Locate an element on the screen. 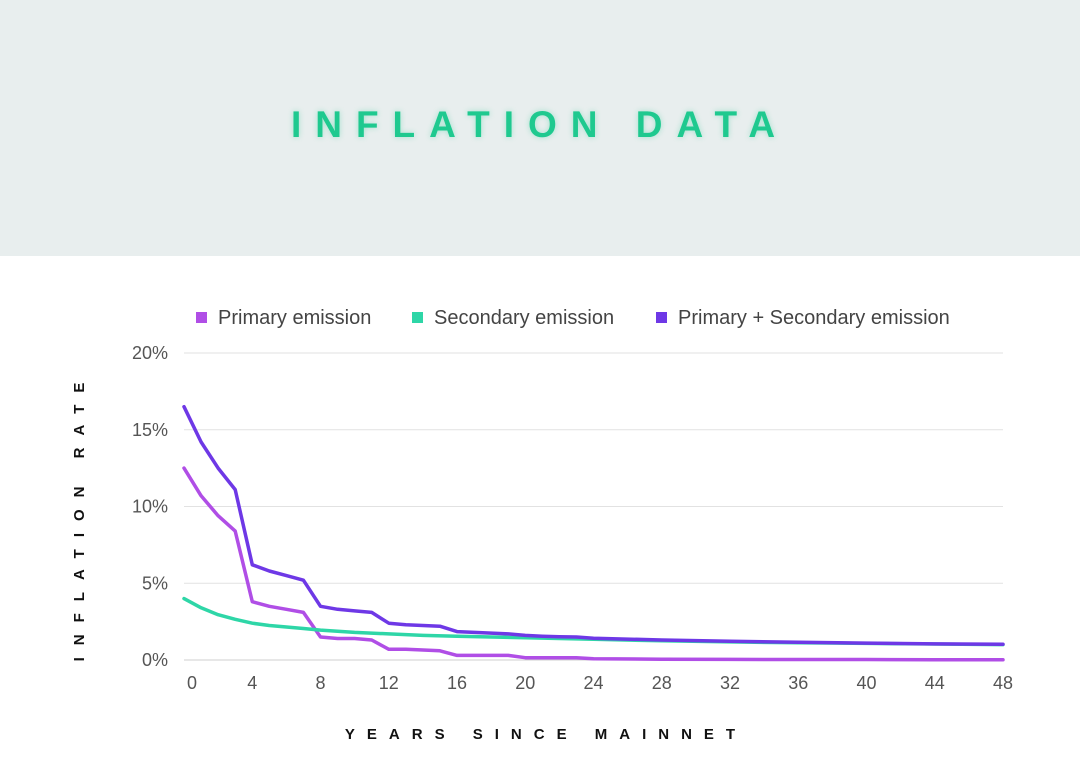 The width and height of the screenshot is (1080, 763). legend-label: Primary emission is located at coordinates (294, 318).